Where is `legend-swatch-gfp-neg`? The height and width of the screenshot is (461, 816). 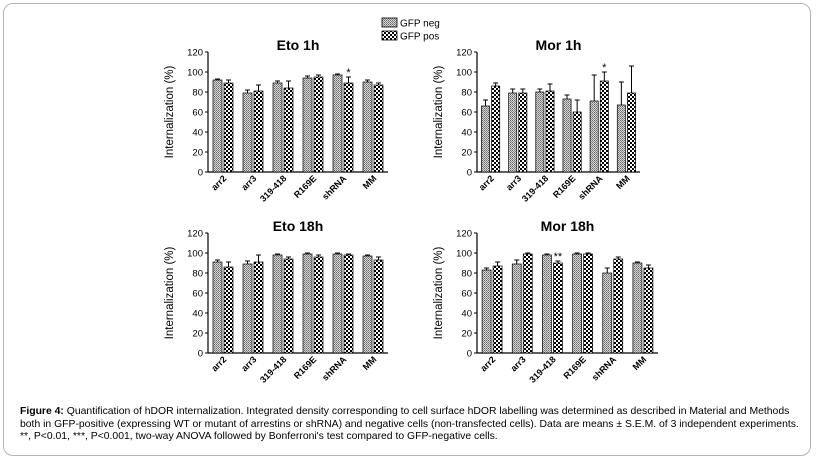
legend-swatch-gfp-neg is located at coordinates (389, 22).